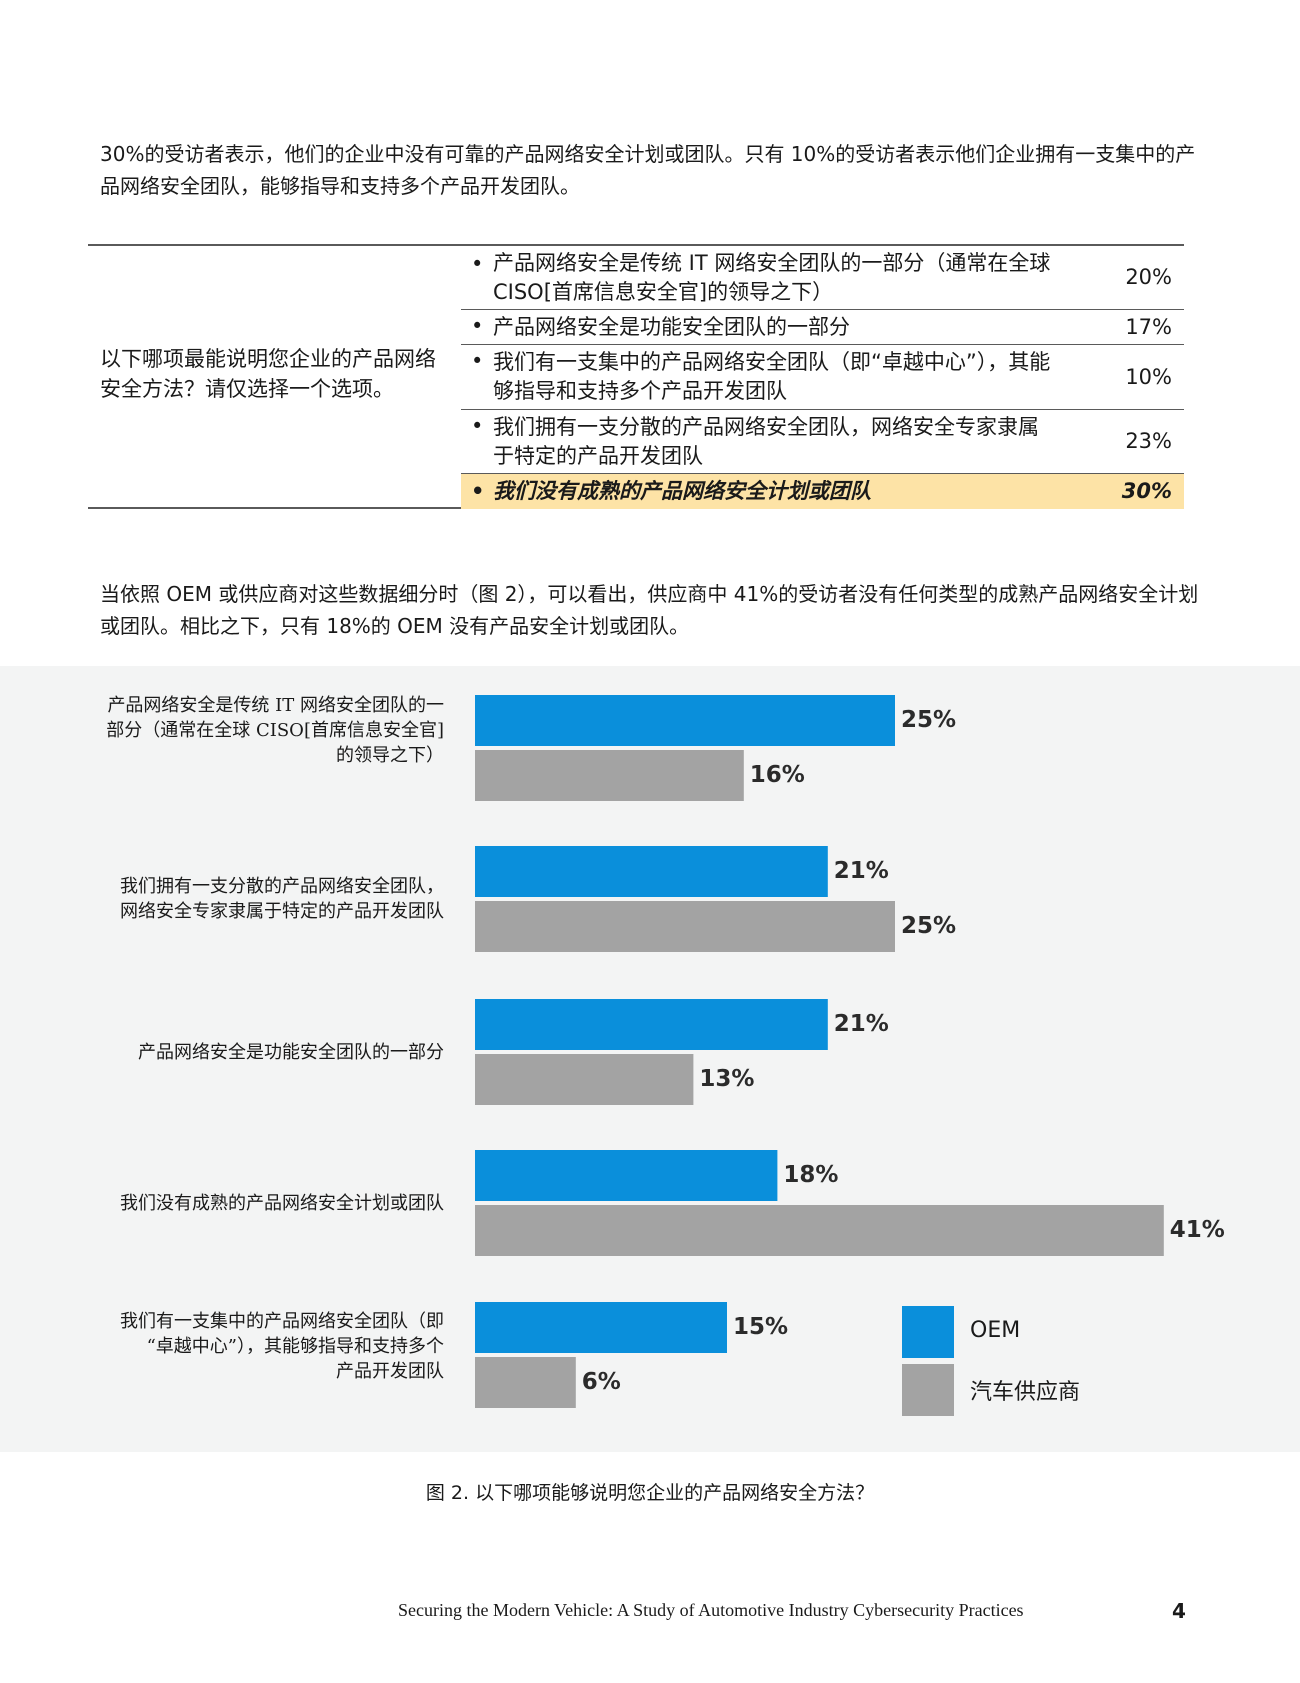 The height and width of the screenshot is (1683, 1300). I want to click on survey-option-percent: 17%, so click(1148, 327).